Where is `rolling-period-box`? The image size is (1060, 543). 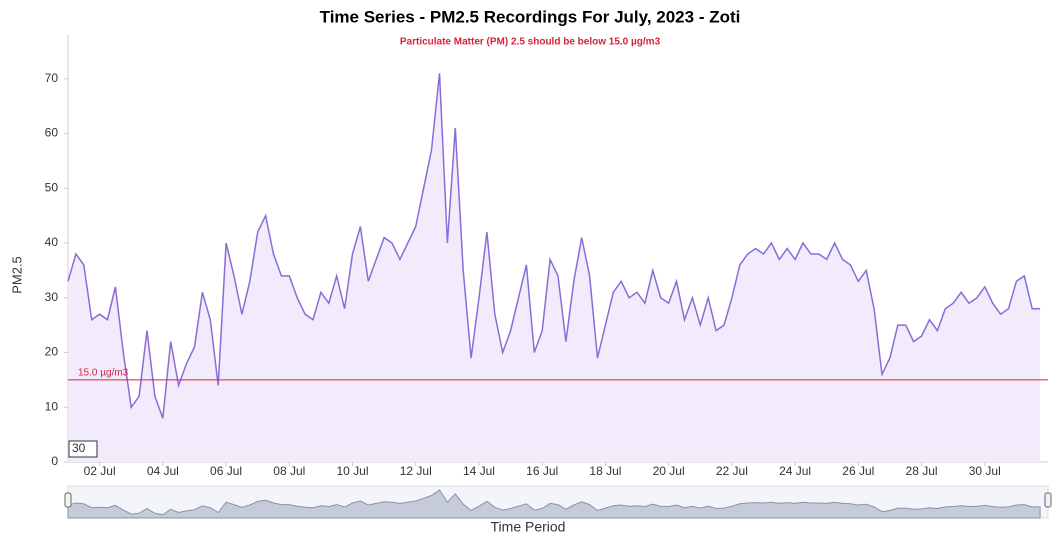
rolling-period-box is located at coordinates (83, 449).